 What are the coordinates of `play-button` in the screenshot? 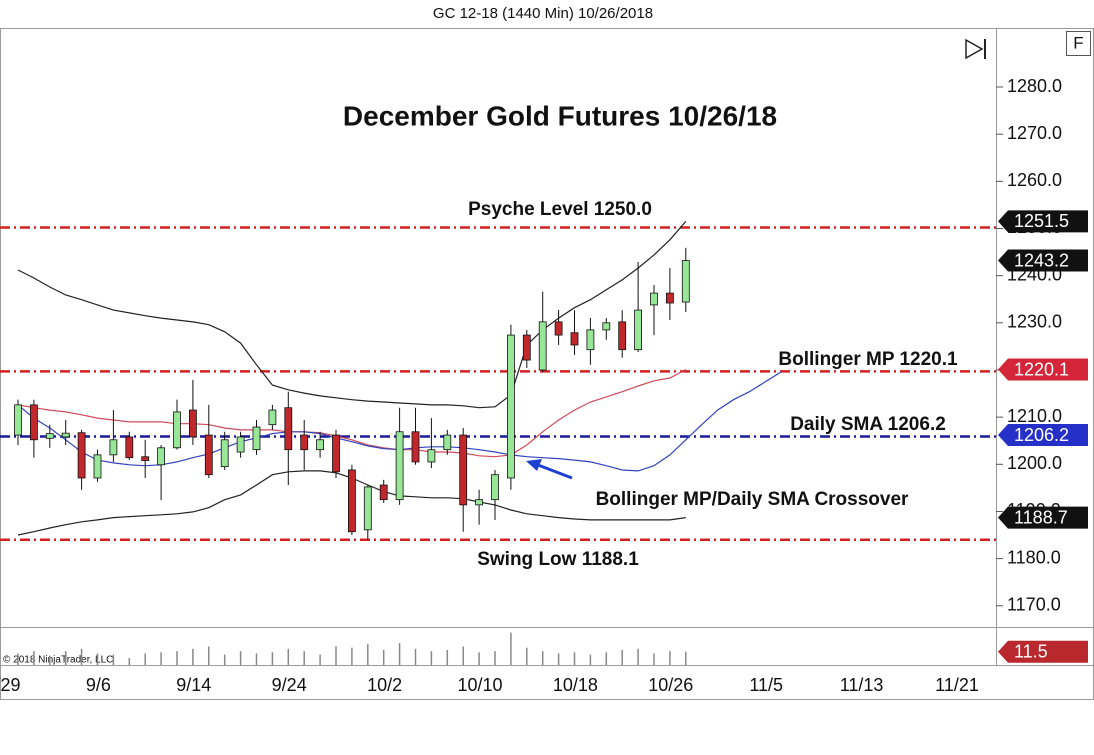 It's located at (975, 49).